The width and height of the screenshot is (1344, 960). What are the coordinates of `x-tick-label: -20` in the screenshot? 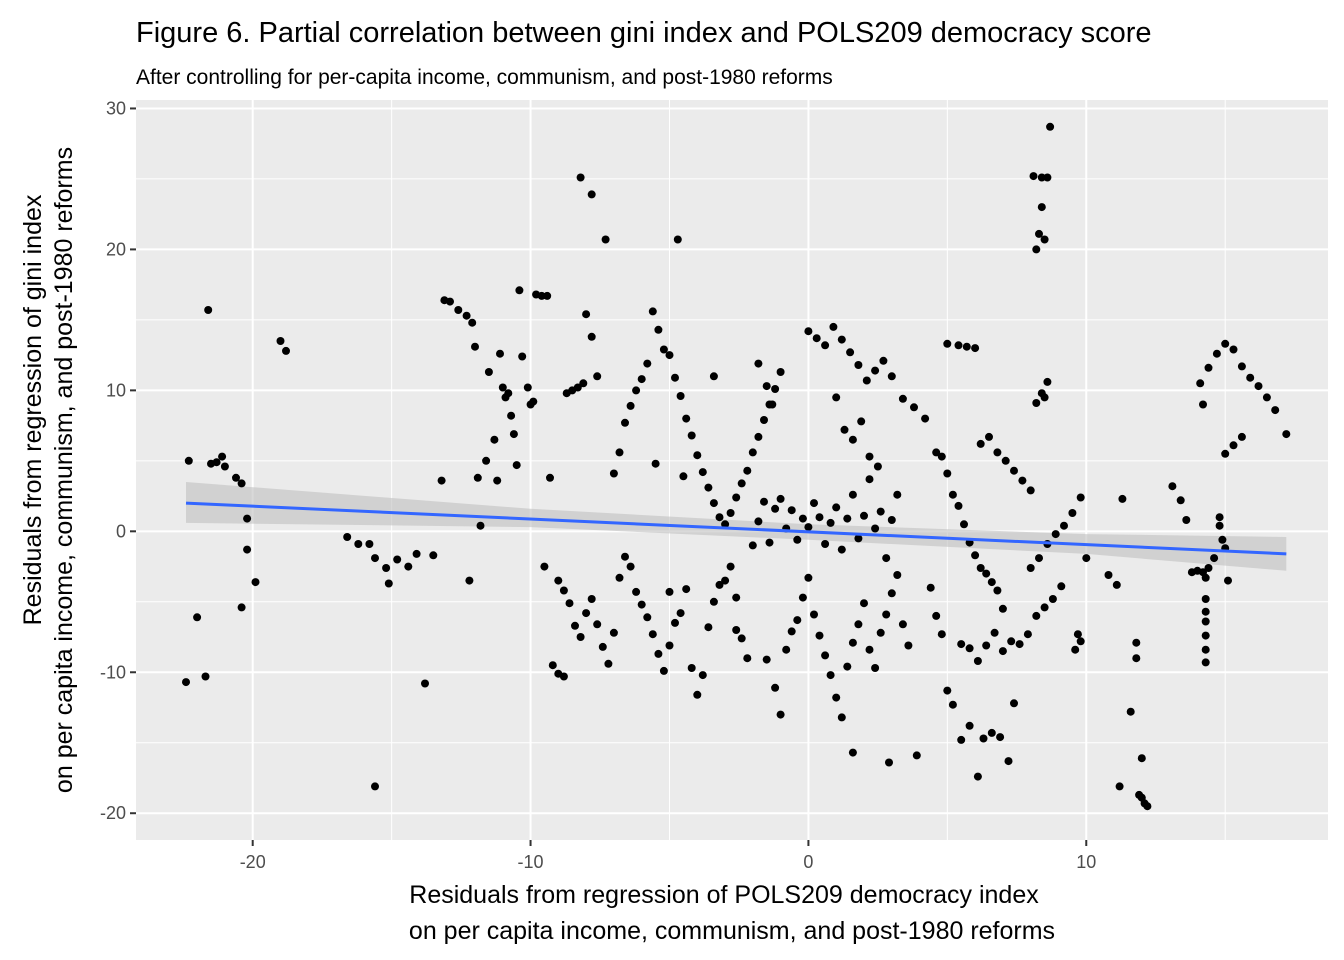 It's located at (253, 862).